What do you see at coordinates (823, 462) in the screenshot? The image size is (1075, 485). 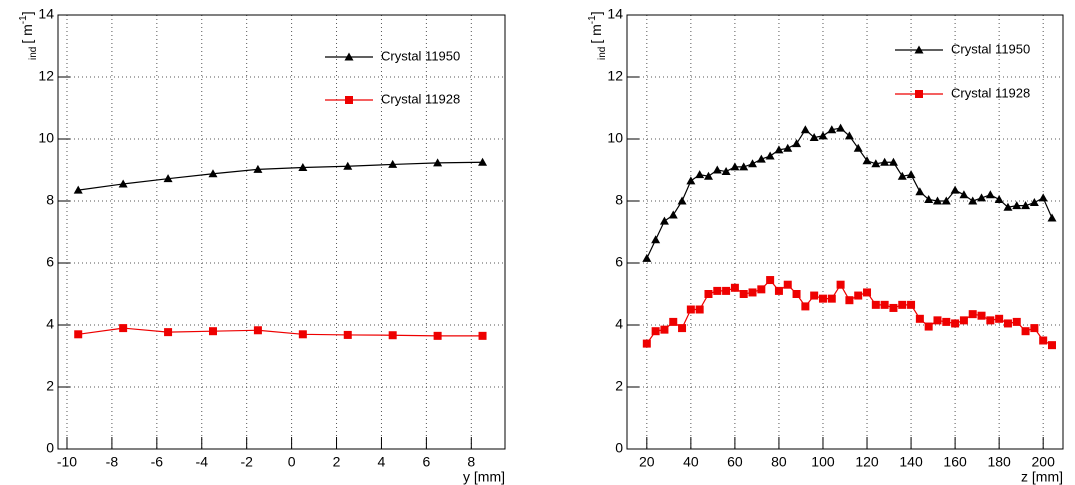 I see `x-tick-label: 100` at bounding box center [823, 462].